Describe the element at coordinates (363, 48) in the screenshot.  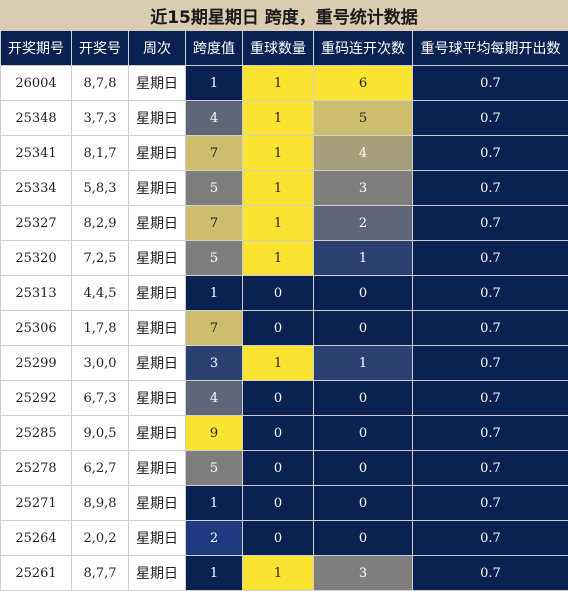
I see `col-header-streak: 重码连开次数` at that location.